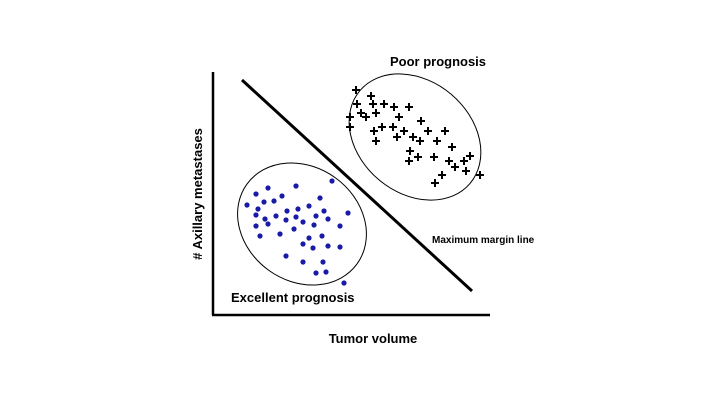  Describe the element at coordinates (373, 338) in the screenshot. I see `x-axis-label: Tumor volume` at that location.